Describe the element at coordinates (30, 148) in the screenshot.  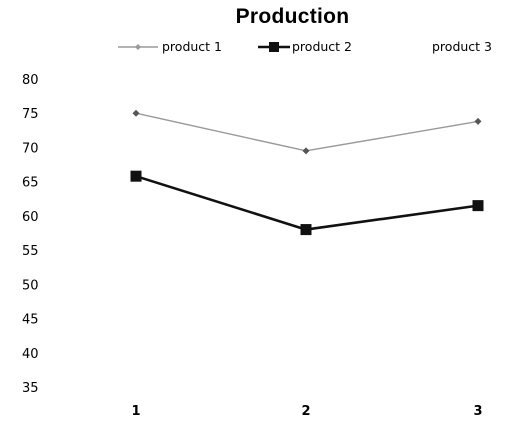
I see `y-tick-label: 70` at that location.